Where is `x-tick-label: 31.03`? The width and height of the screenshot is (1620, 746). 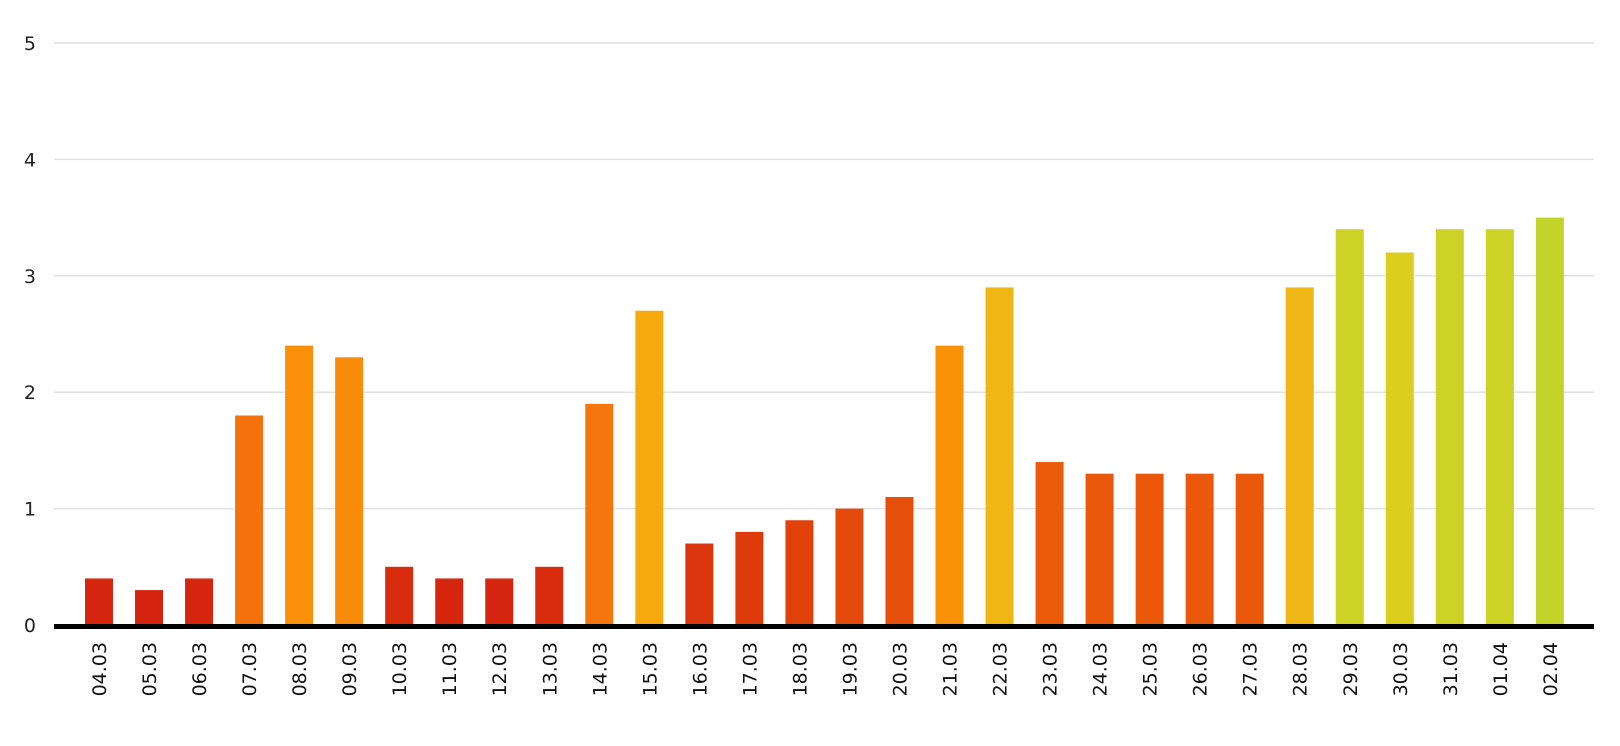
x-tick-label: 31.03 is located at coordinates (1451, 669).